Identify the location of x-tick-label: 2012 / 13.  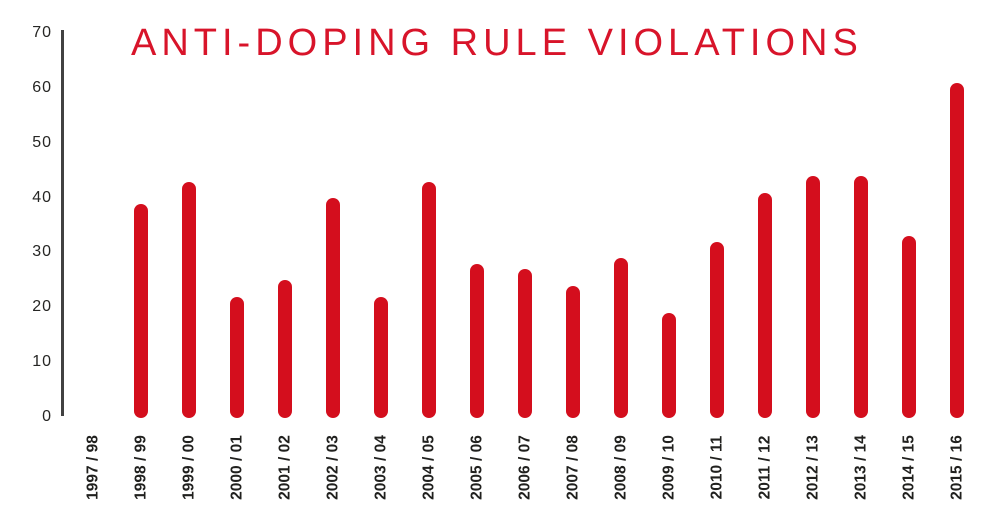
(813, 467).